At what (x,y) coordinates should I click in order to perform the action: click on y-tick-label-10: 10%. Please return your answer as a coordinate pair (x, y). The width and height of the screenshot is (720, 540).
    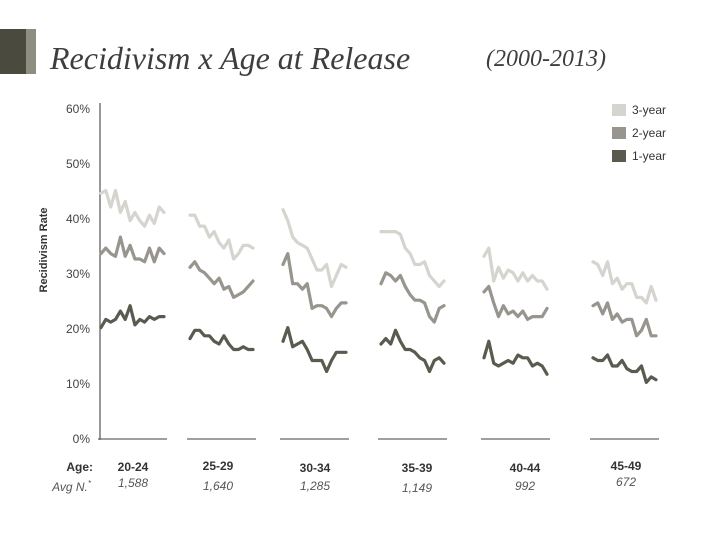
    Looking at the image, I should click on (77, 384).